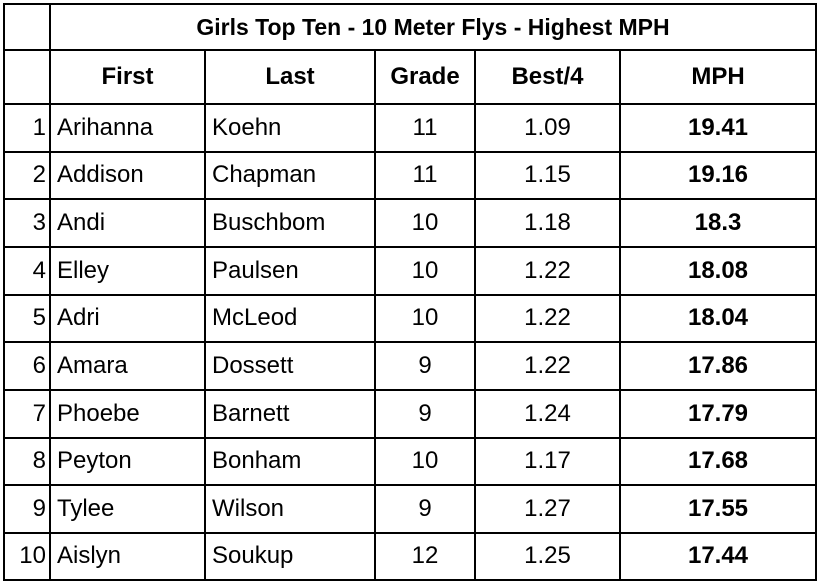 Image resolution: width=822 pixels, height=586 pixels. I want to click on mph-cell: 19.41, so click(717, 128).